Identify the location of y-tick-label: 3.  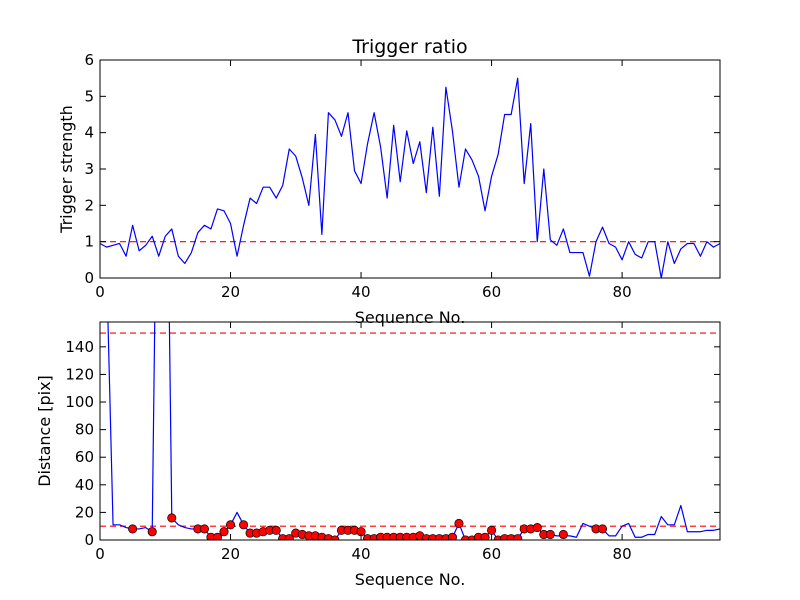
(89, 169).